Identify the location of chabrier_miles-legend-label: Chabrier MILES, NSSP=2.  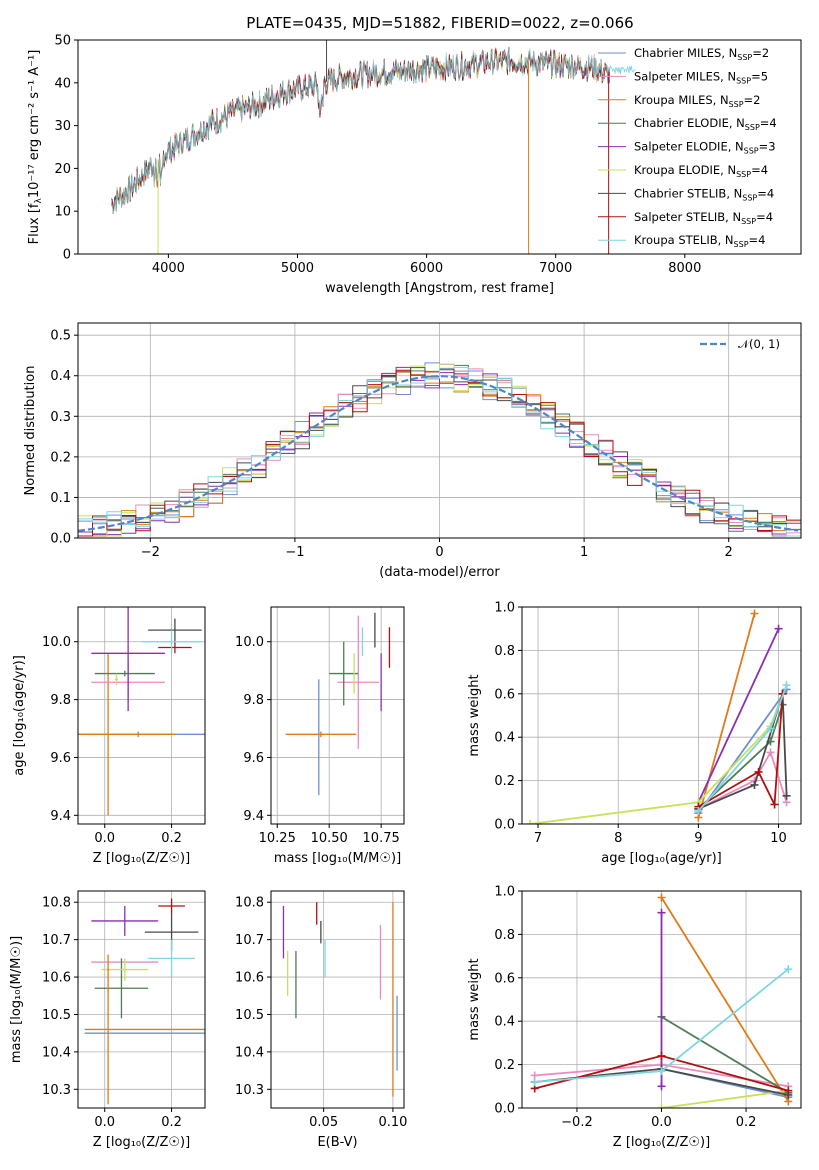
(701, 54).